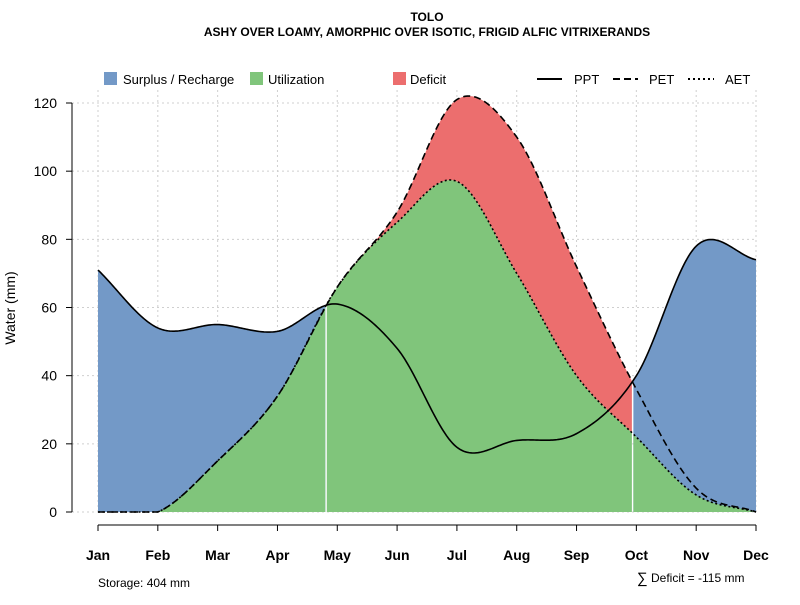  I want to click on legend-label-aet: AET, so click(737, 79).